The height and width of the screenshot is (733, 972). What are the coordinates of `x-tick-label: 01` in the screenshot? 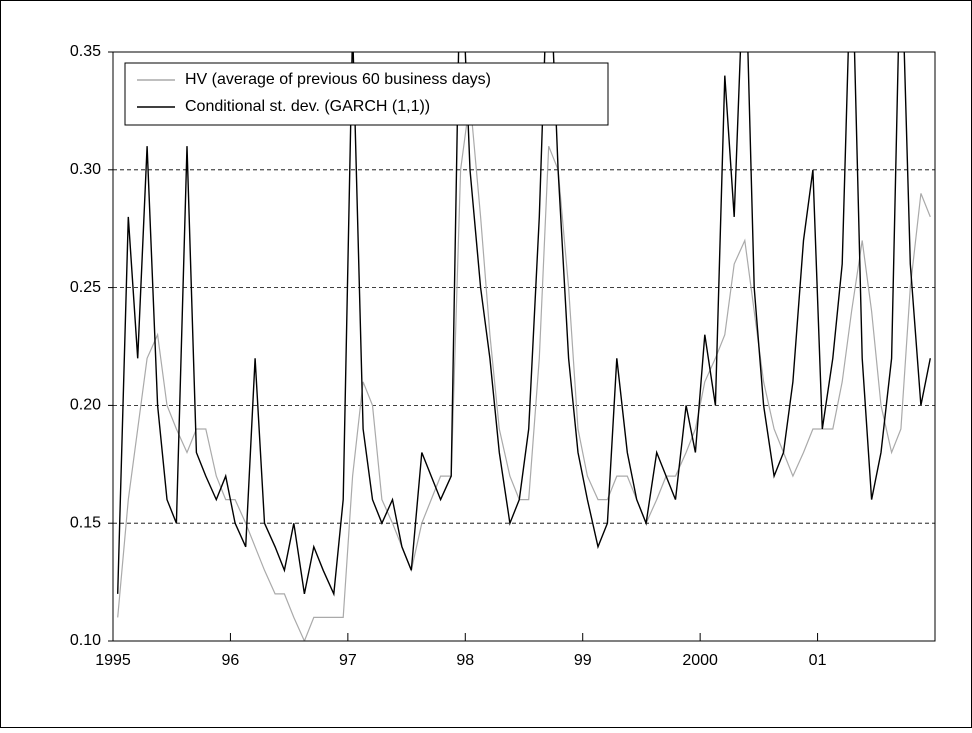 It's located at (818, 660).